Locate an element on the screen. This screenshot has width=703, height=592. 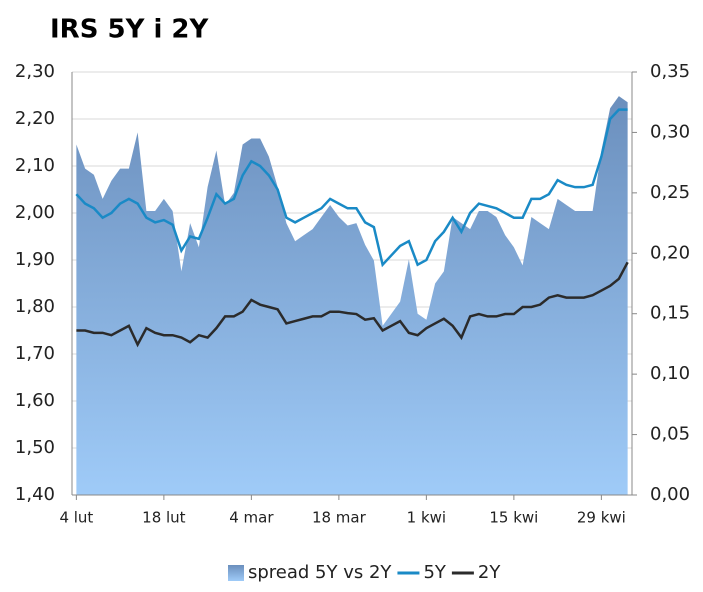
y-tick-label: 1,80 is located at coordinates (35, 306).